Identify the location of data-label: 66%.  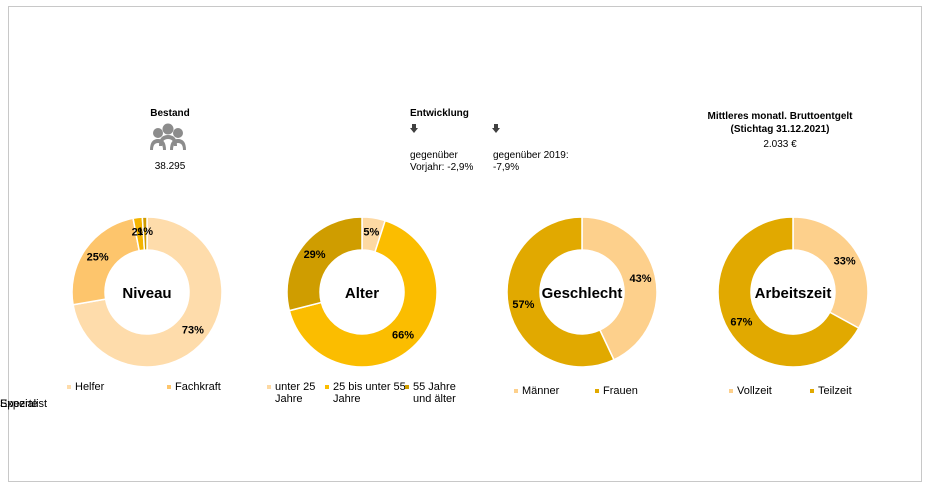
(403, 336).